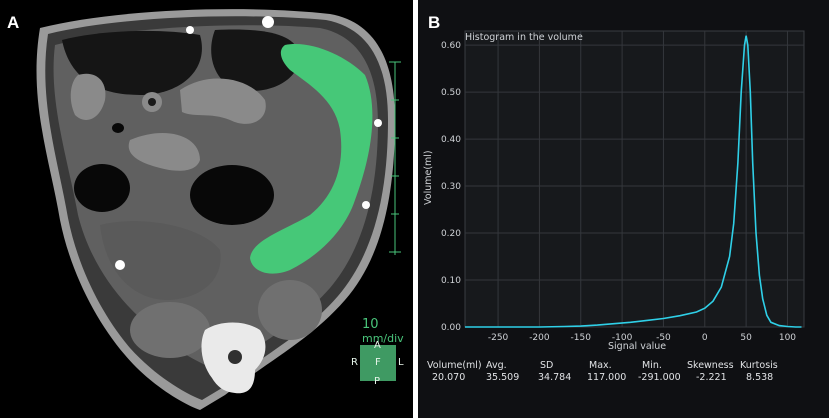  I want to click on y-tick-label: 0.60, so click(451, 46).